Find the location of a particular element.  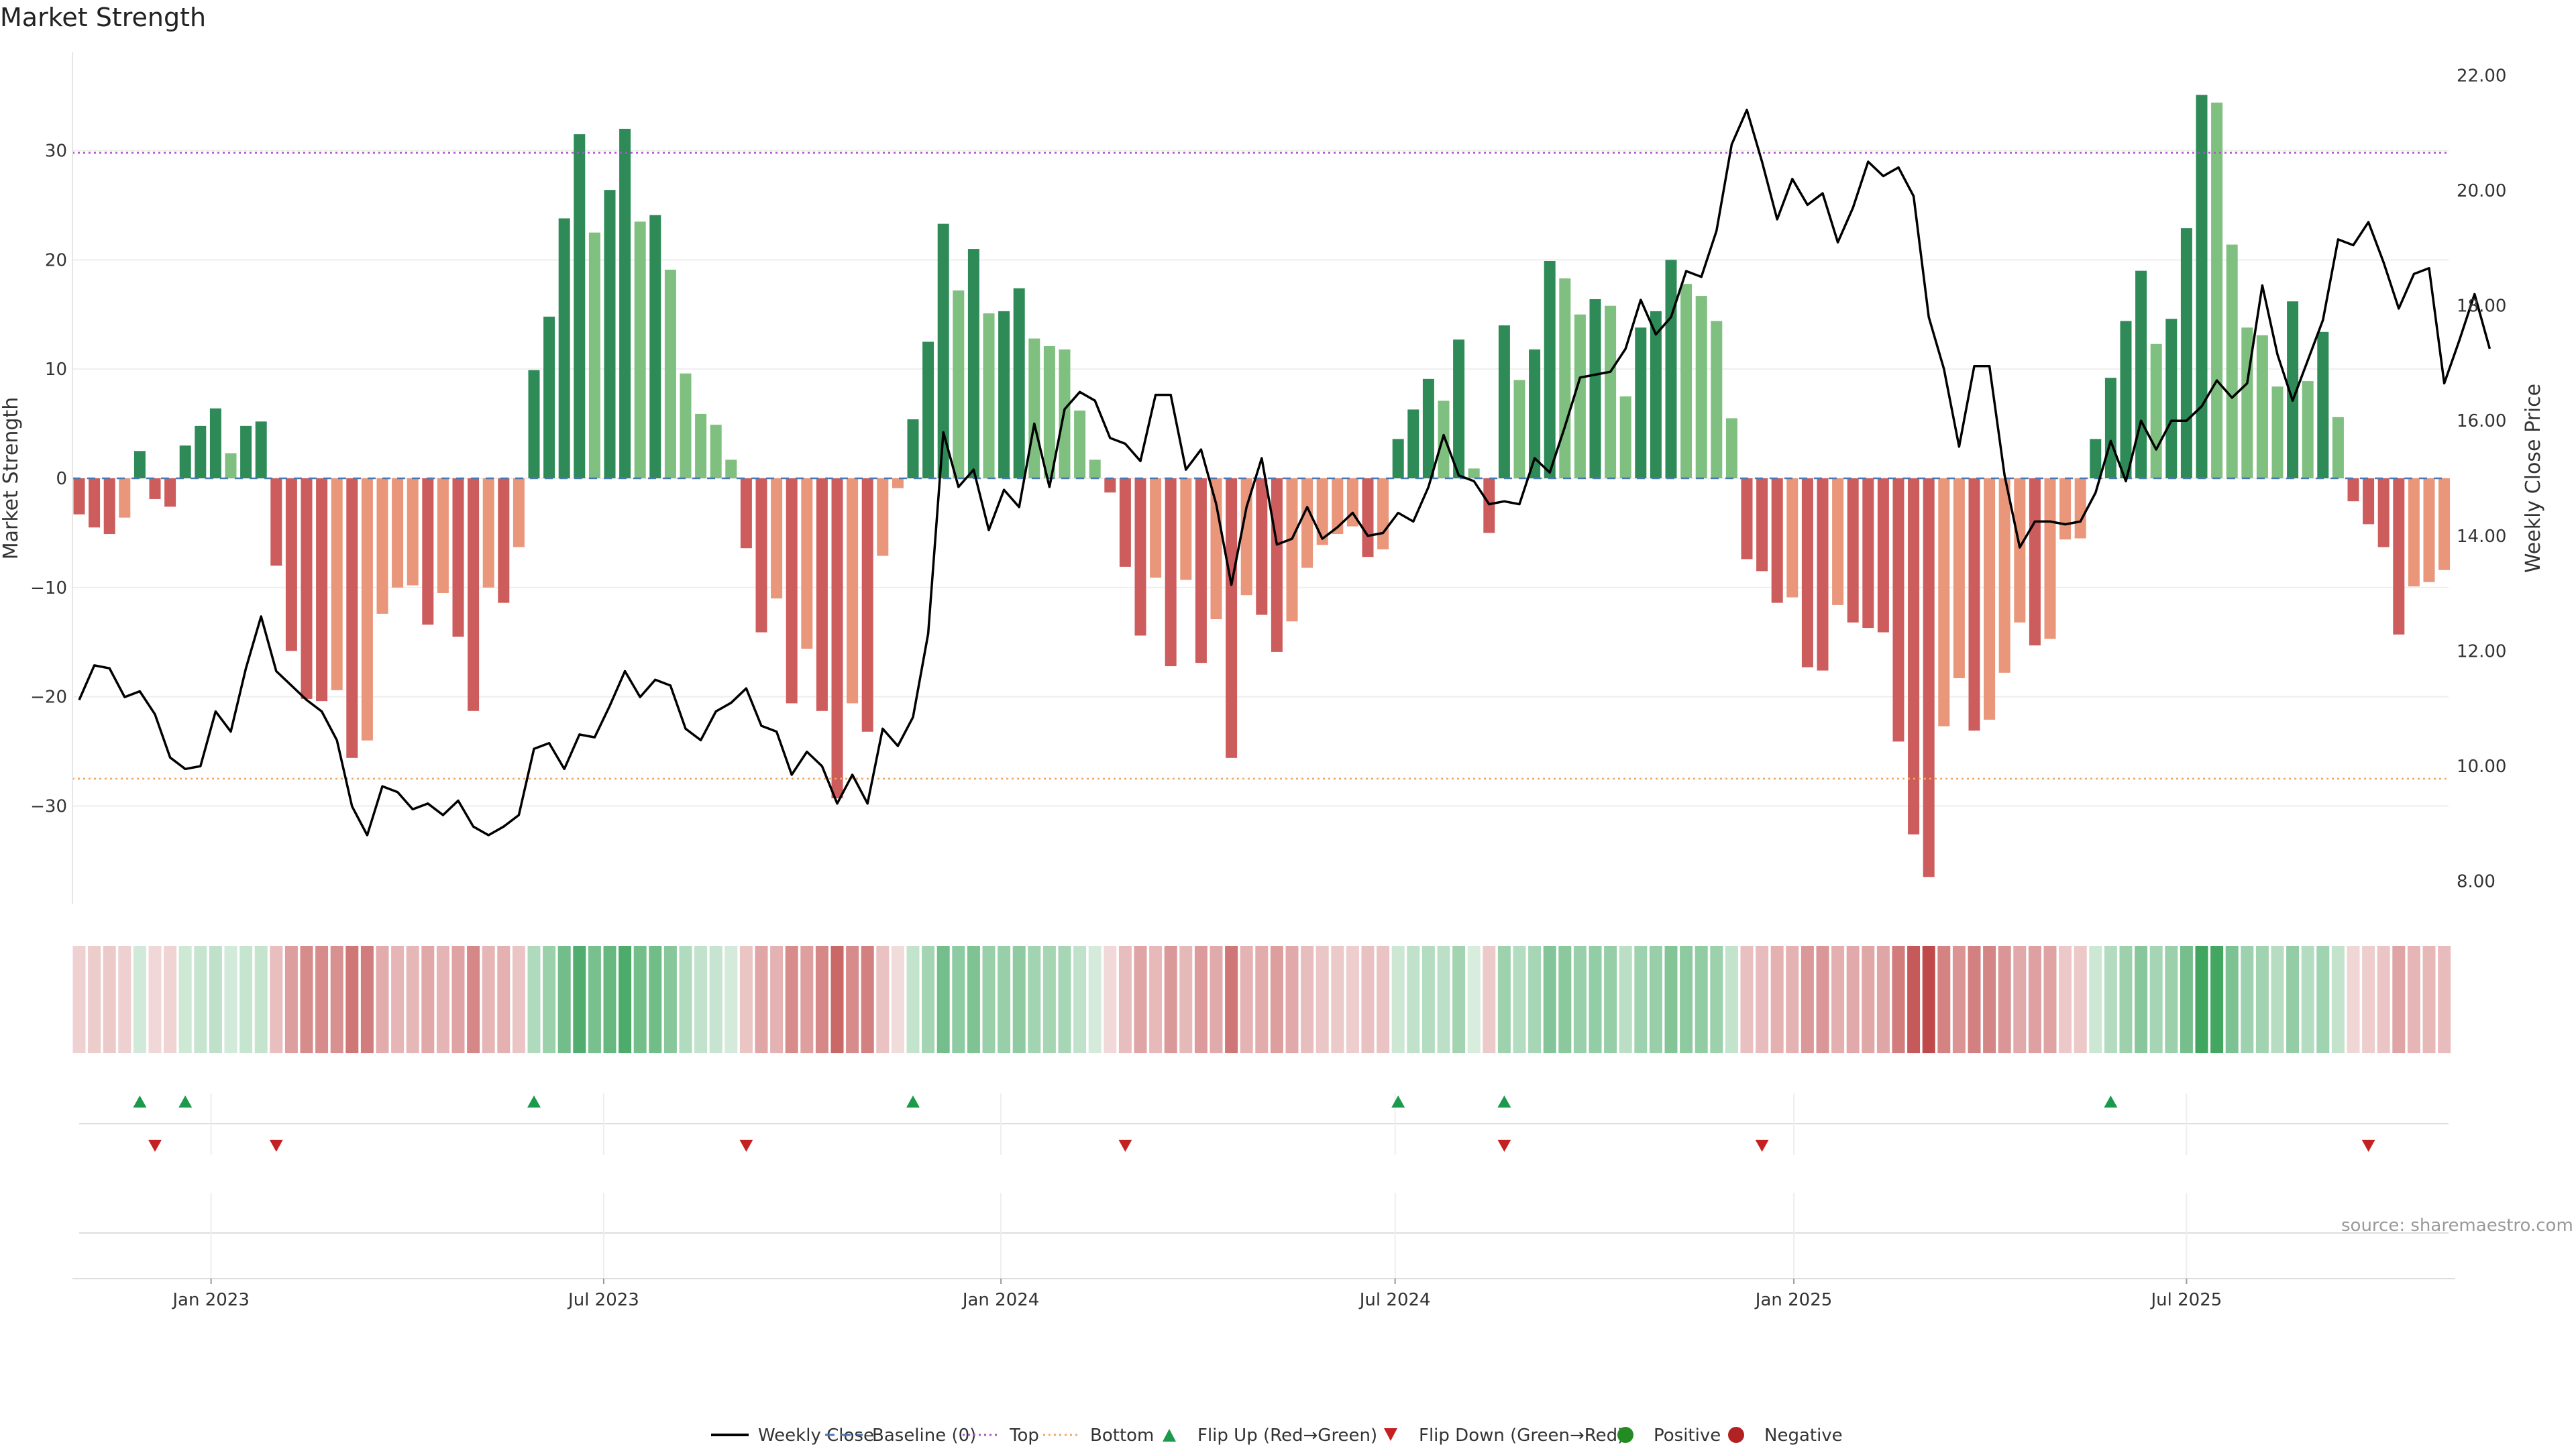

flip-down-marker is located at coordinates (1762, 1146).